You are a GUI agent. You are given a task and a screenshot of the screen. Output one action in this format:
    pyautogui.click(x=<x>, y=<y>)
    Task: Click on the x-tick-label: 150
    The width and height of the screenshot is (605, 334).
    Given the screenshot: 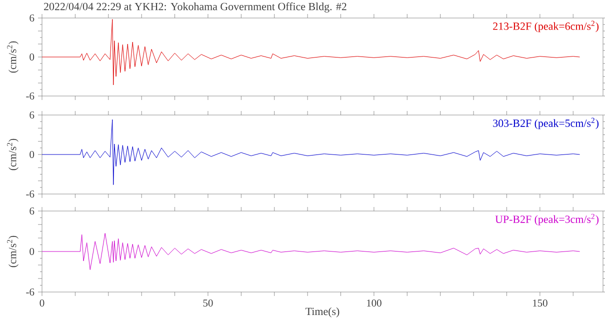 What is the action you would take?
    pyautogui.click(x=540, y=303)
    